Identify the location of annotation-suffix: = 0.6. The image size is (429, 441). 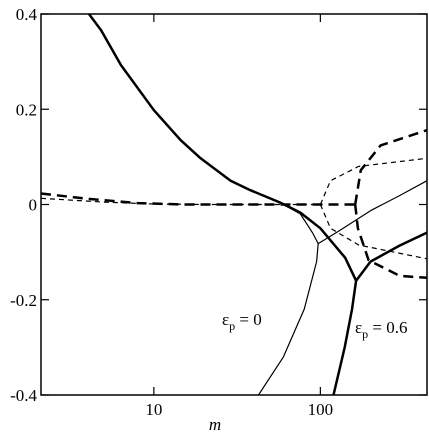
(387, 327).